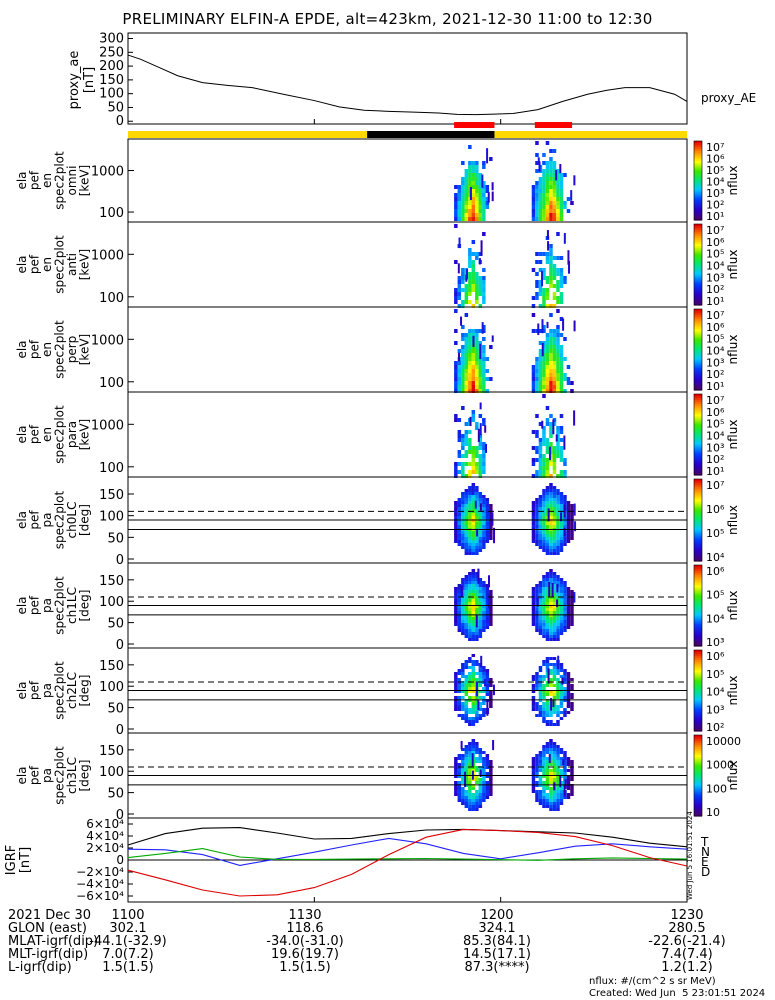  Describe the element at coordinates (677, 993) in the screenshot. I see `created-stamp: Created: Wed Jun 5 23:01:51 2024` at that location.